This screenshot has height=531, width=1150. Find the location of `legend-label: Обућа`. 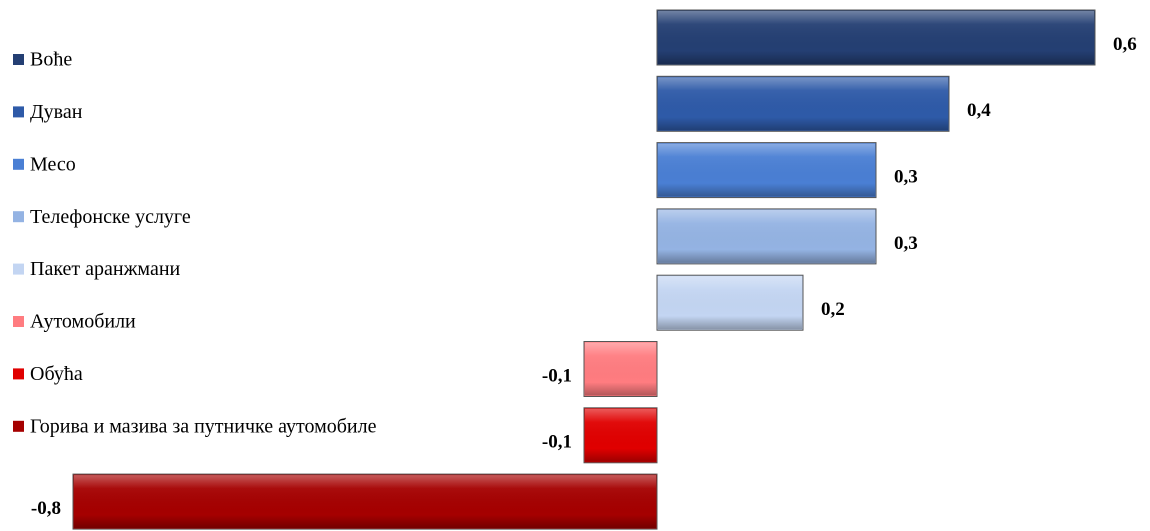

legend-label: Обућа is located at coordinates (56, 374).